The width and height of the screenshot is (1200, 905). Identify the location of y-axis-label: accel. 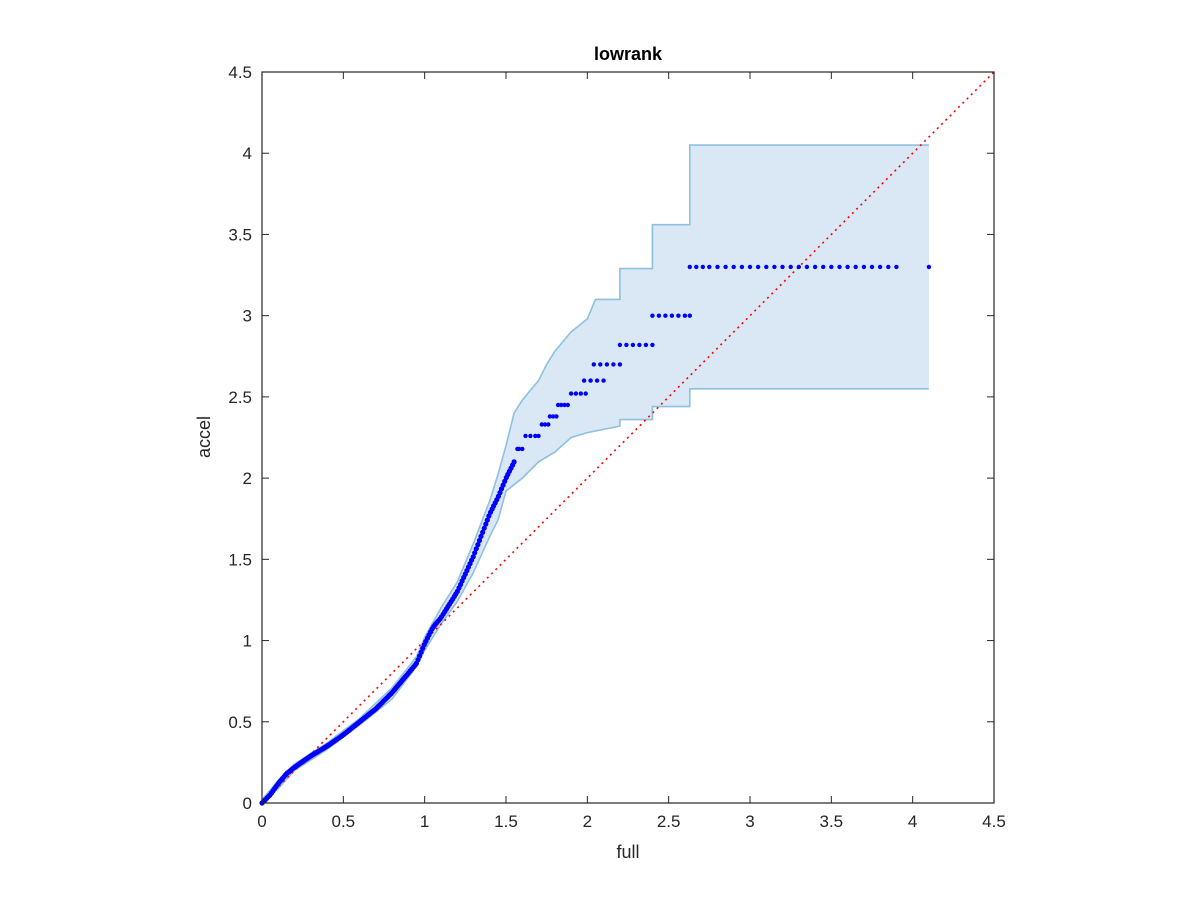
(204, 437).